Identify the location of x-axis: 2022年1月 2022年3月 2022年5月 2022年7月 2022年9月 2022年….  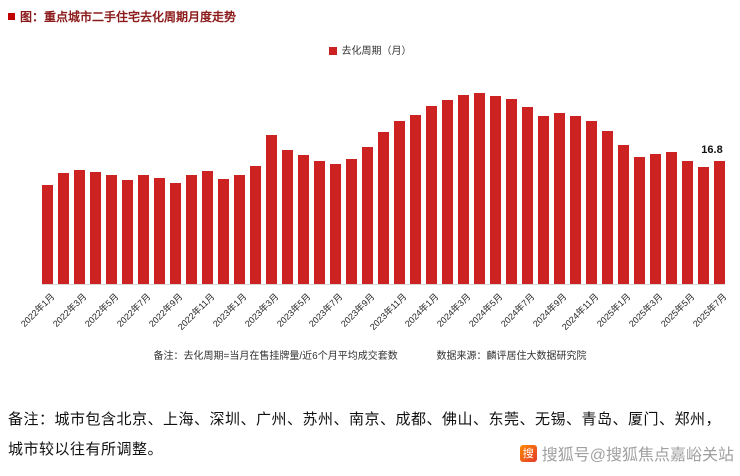
(372, 321).